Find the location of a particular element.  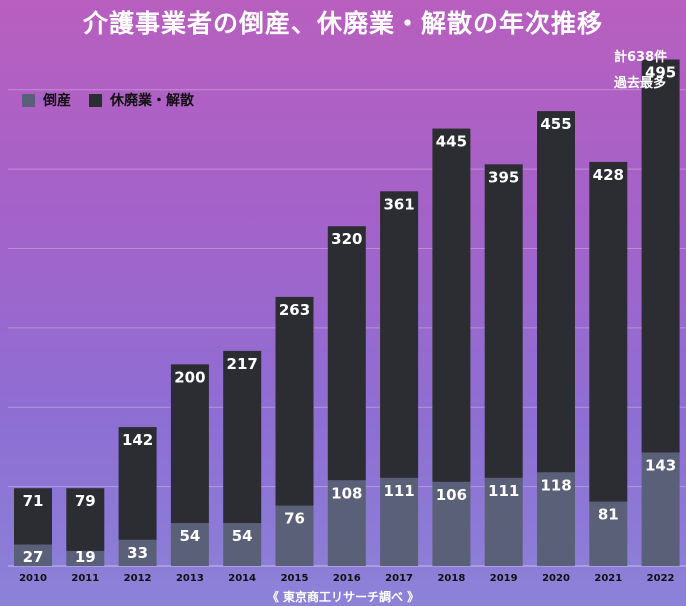

bar-bankruptcy-2016 is located at coordinates (346, 523).